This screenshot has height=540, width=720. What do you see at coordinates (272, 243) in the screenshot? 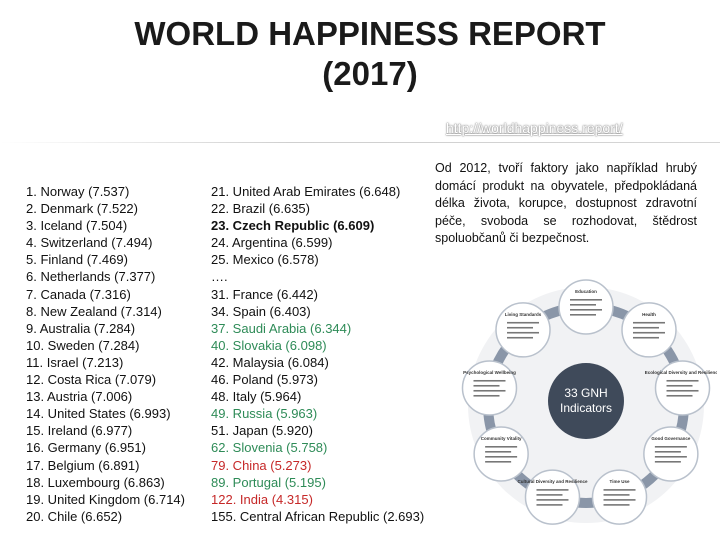
I see `ranking-item: 24. Argentina (6.599)` at bounding box center [272, 243].